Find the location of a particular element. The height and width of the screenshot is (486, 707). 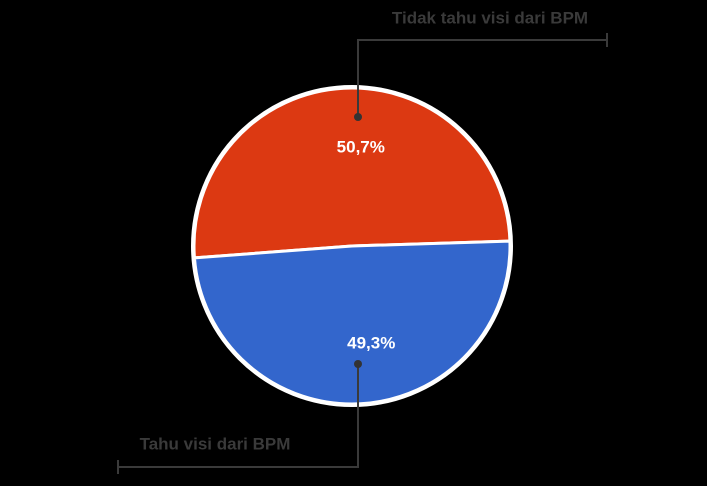

value-label: 49,3% is located at coordinates (371, 342).